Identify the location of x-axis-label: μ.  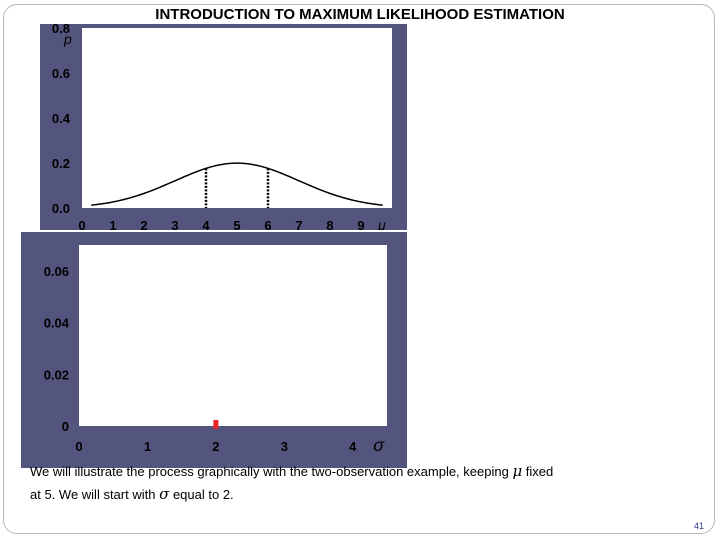
(381, 223).